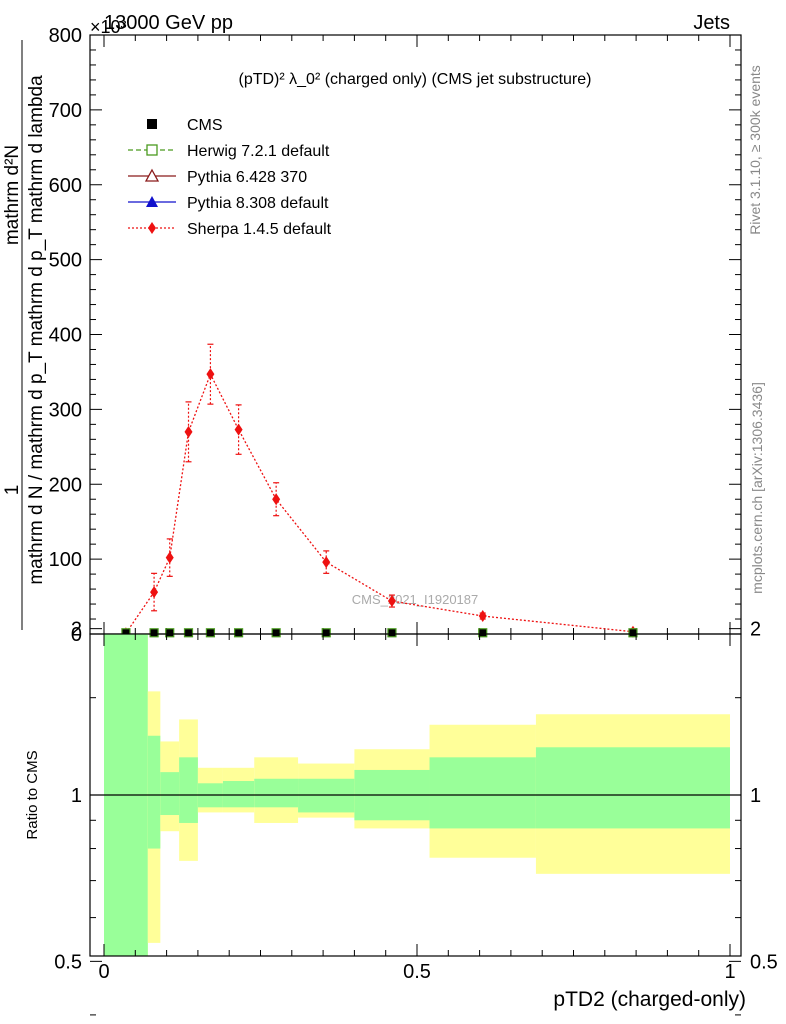  Describe the element at coordinates (259, 229) in the screenshot. I see `legend-label: Sherpa 1.4.5 default` at that location.